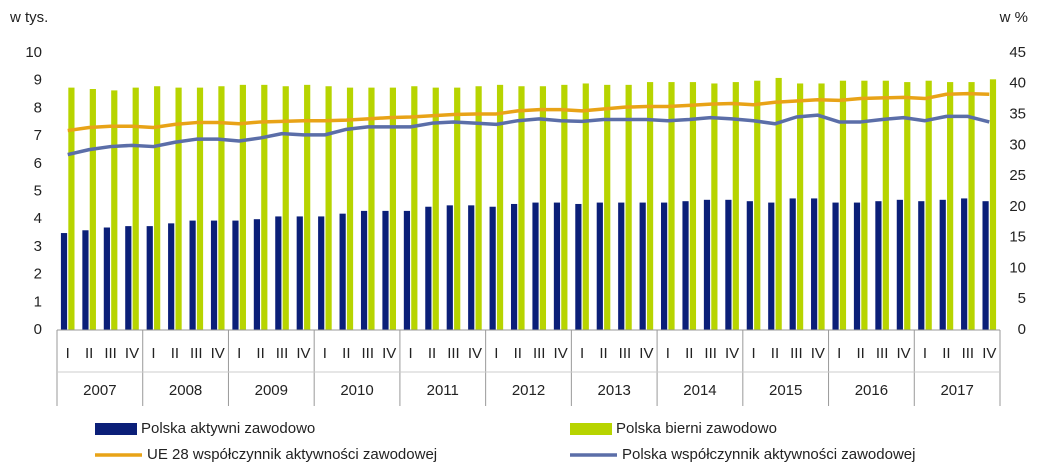 The height and width of the screenshot is (471, 1040). Describe the element at coordinates (1013, 17) in the screenshot. I see `y2-axis-label: w %` at that location.